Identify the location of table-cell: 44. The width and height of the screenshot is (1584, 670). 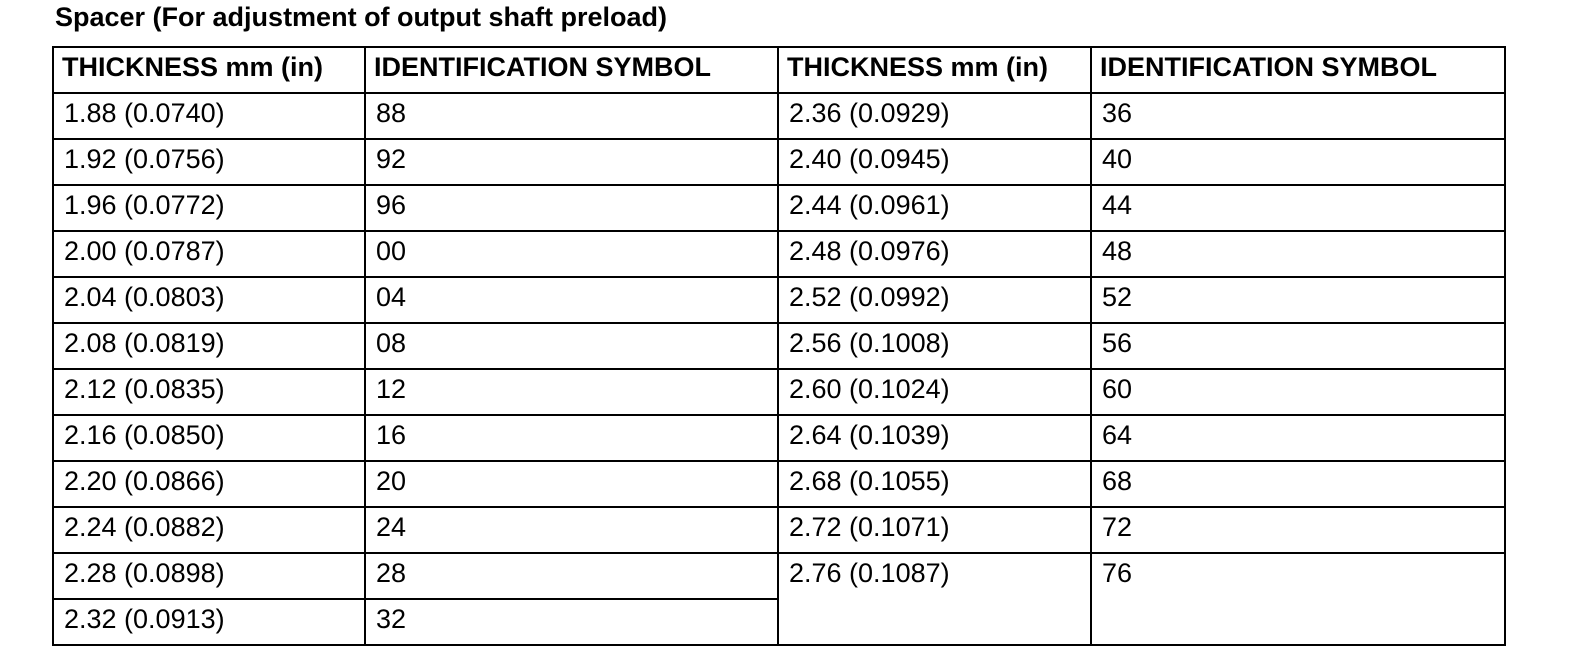
(1298, 208).